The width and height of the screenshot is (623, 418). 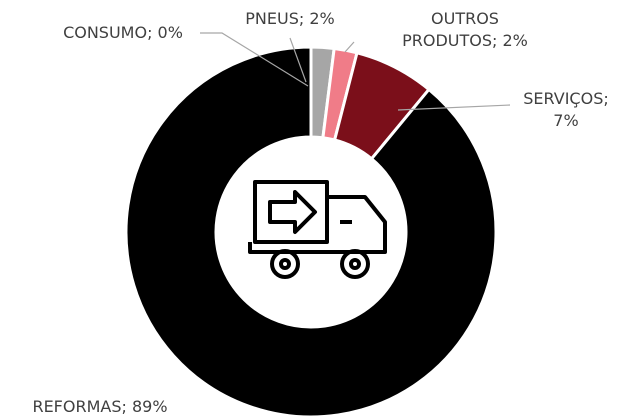 What do you see at coordinates (465, 29) in the screenshot?
I see `data-label: OUTROS PRODUTOS; 2%` at bounding box center [465, 29].